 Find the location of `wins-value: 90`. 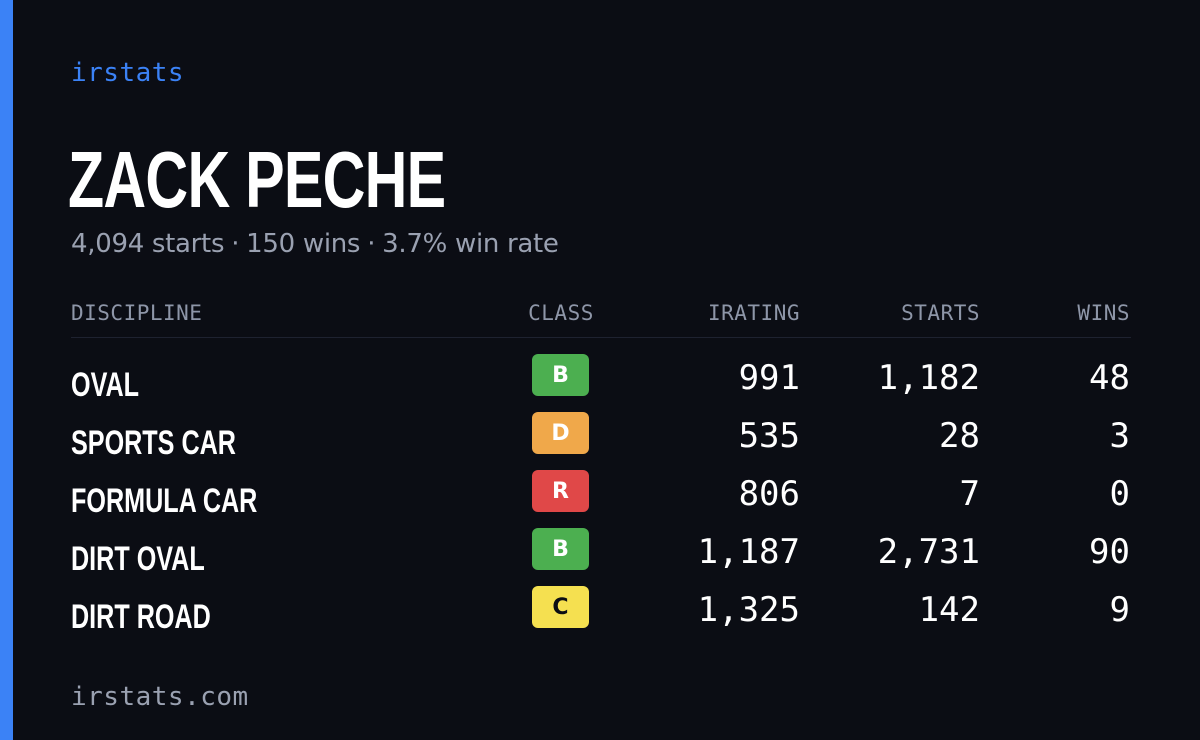

wins-value: 90 is located at coordinates (1109, 552).